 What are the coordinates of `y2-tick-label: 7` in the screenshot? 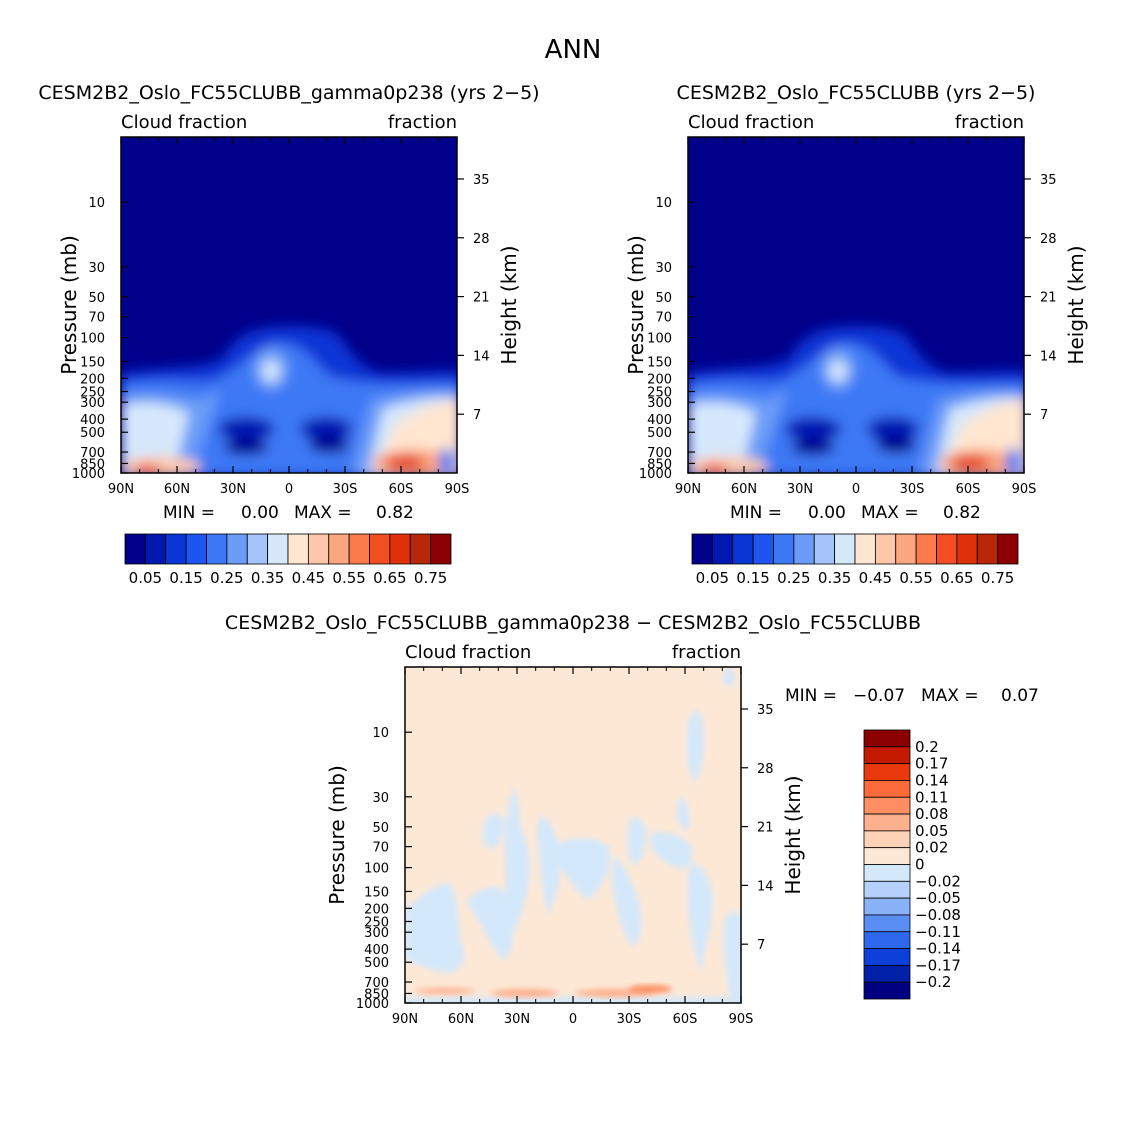 It's located at (761, 945).